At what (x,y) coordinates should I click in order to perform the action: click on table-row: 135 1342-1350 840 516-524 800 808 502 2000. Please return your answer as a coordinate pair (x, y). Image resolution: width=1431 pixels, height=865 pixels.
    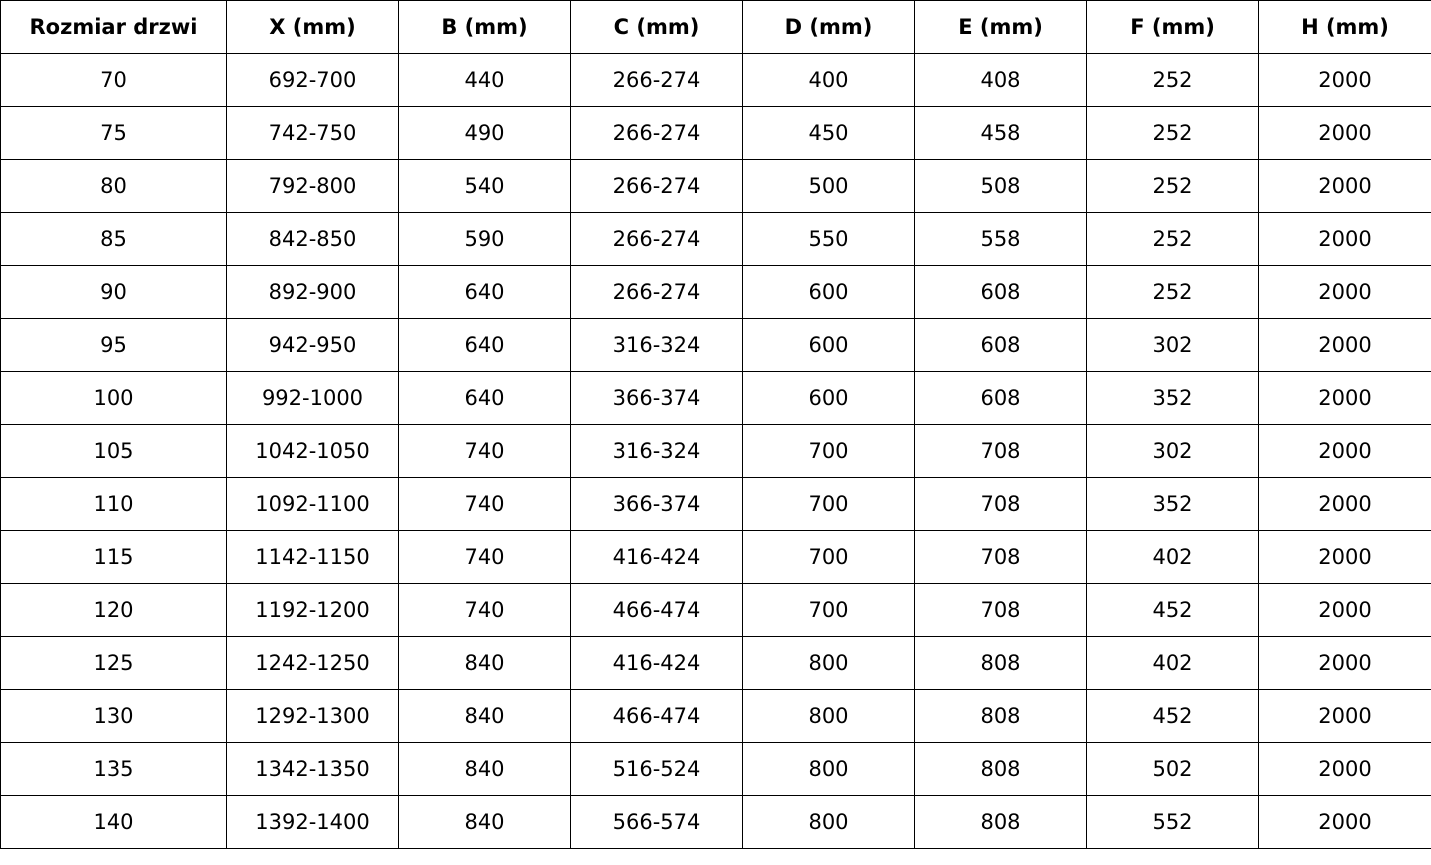
    Looking at the image, I should click on (715, 769).